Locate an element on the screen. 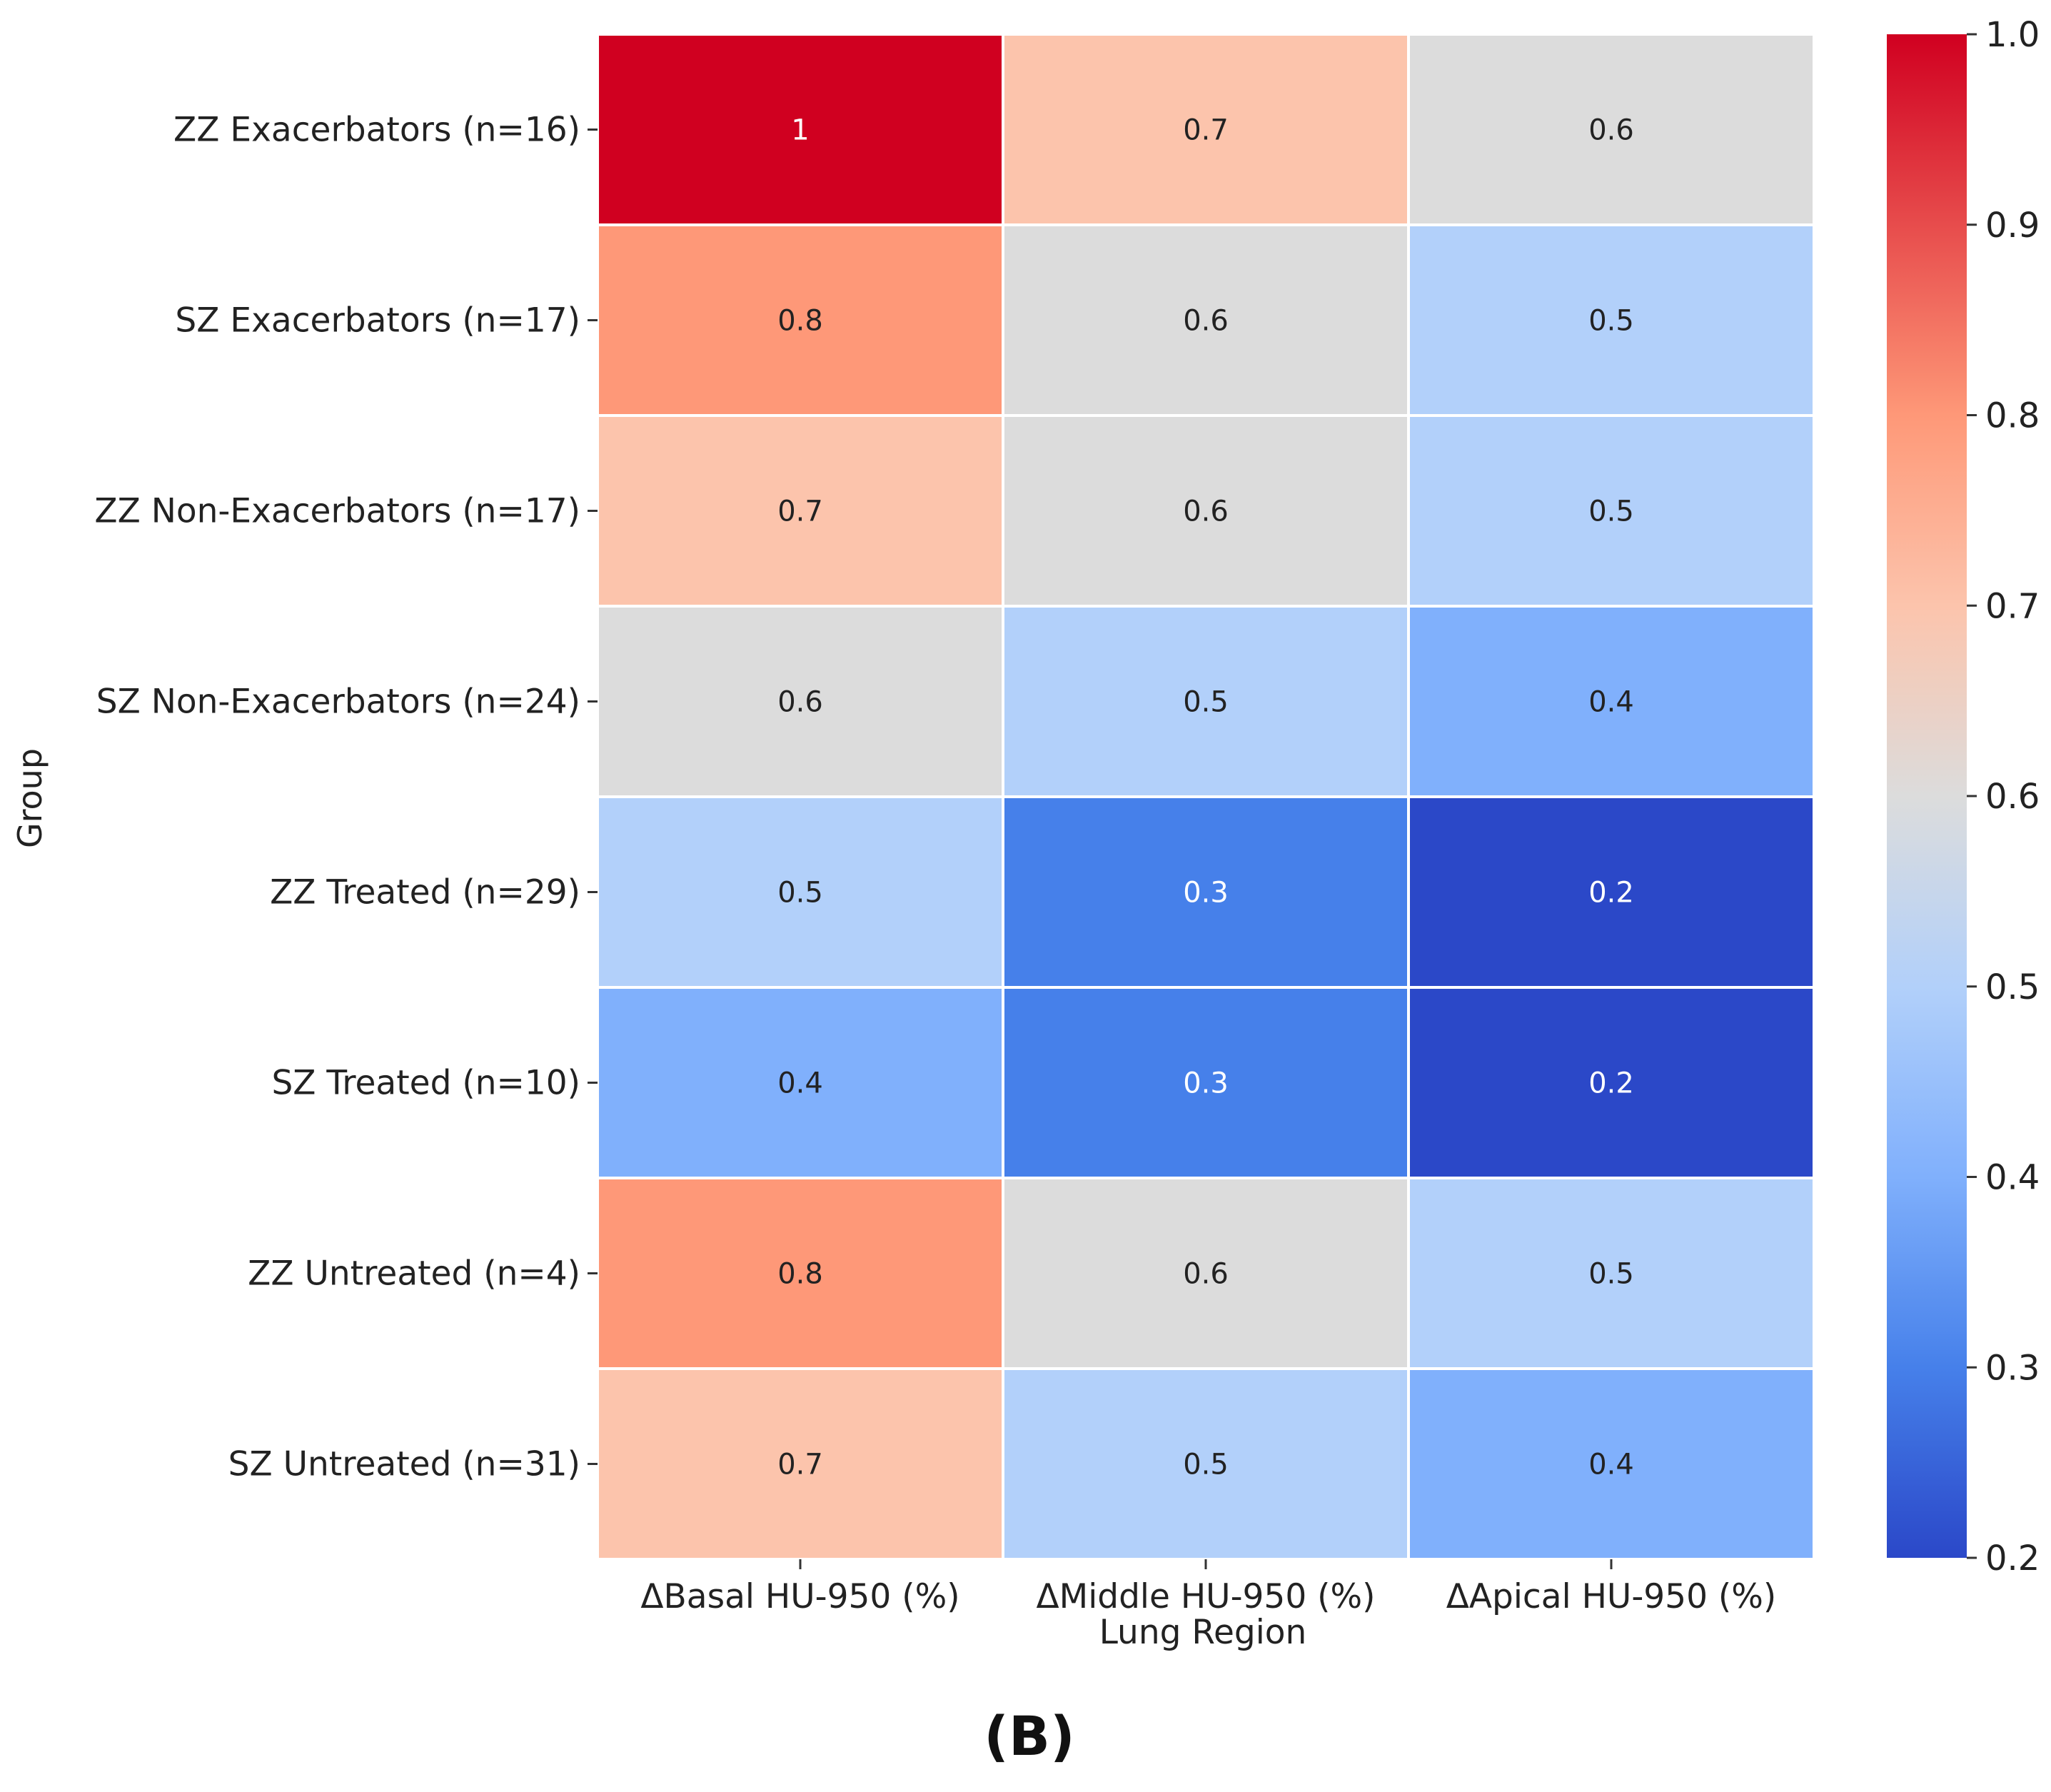 Image resolution: width=2051 pixels, height=1792 pixels. y-tick-label: ZZ Exacerbators (n=16) is located at coordinates (377, 130).